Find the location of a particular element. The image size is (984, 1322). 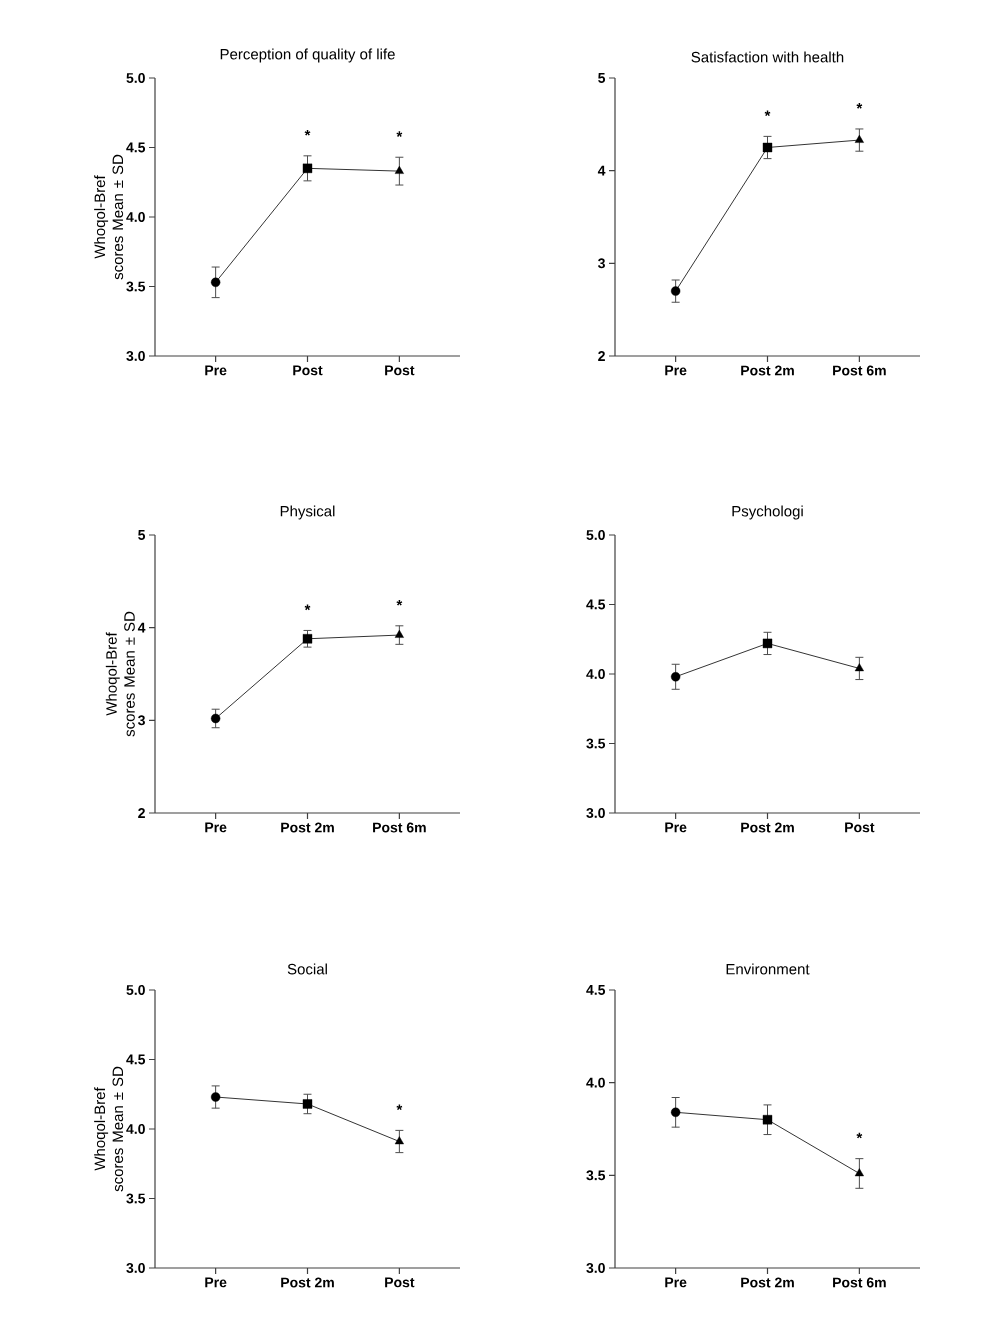

chart-title: Satisfaction with health is located at coordinates (767, 57).